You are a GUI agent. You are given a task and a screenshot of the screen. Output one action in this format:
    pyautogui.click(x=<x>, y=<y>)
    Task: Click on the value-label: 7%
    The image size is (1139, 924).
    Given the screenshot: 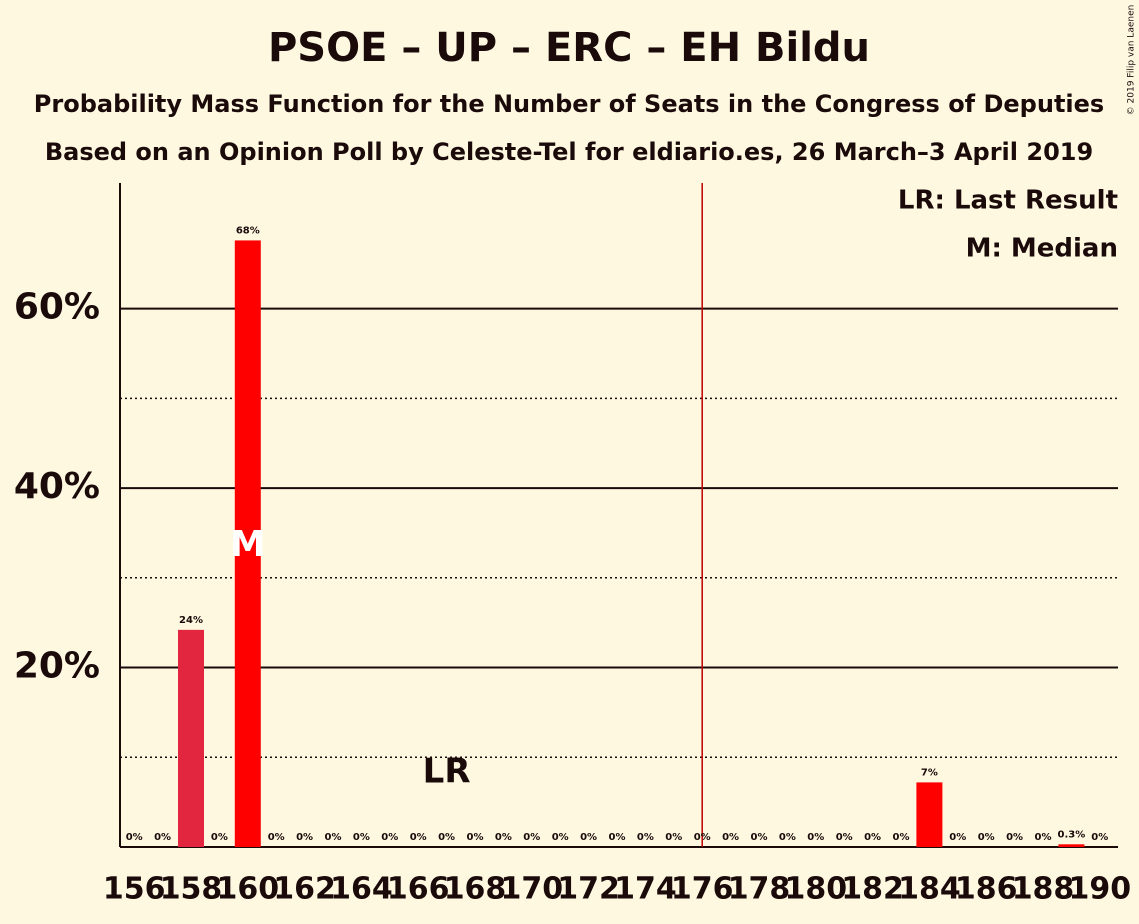 What is the action you would take?
    pyautogui.click(x=929, y=772)
    